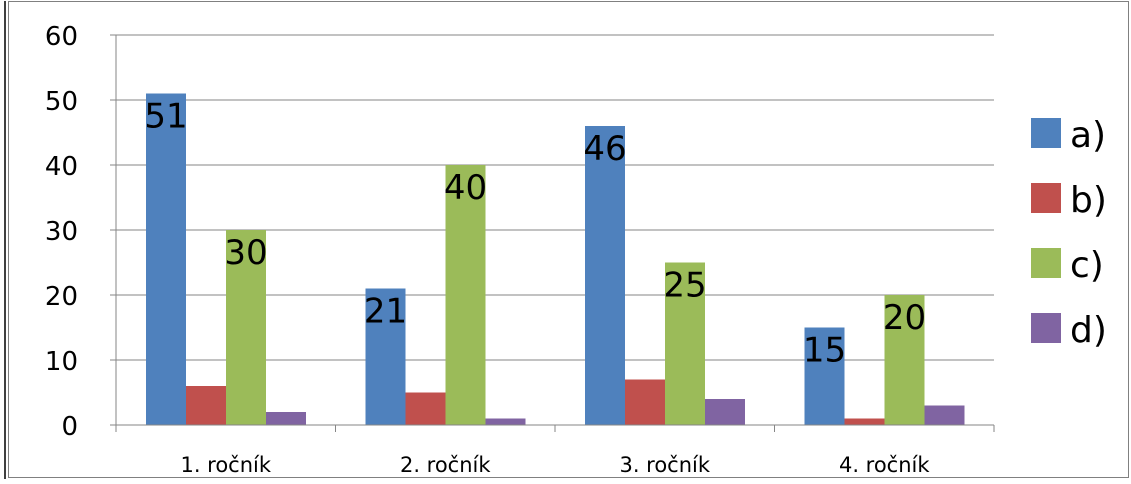 The width and height of the screenshot is (1131, 484). I want to click on y-tick-label: 20, so click(61, 297).